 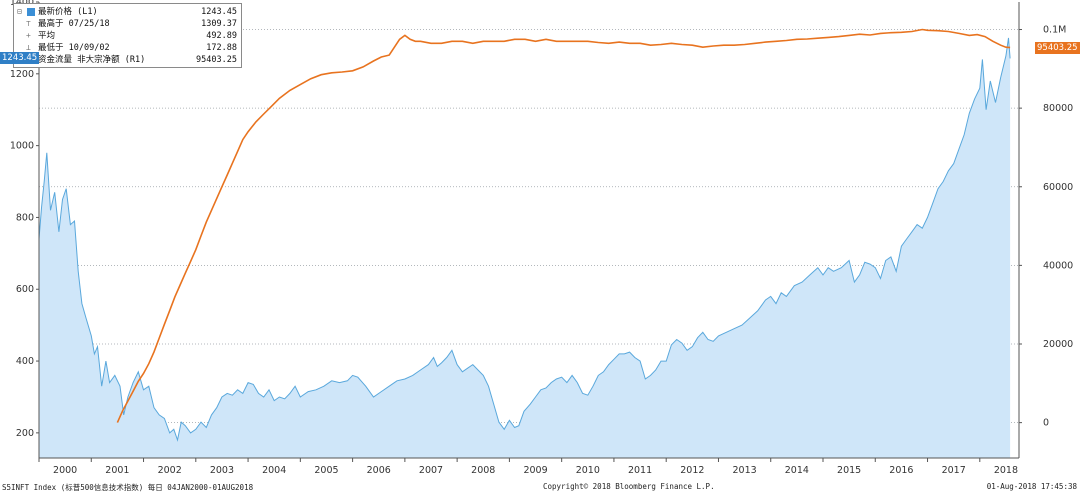 What do you see at coordinates (65, 470) in the screenshot?
I see `x-tick-label: 2000` at bounding box center [65, 470].